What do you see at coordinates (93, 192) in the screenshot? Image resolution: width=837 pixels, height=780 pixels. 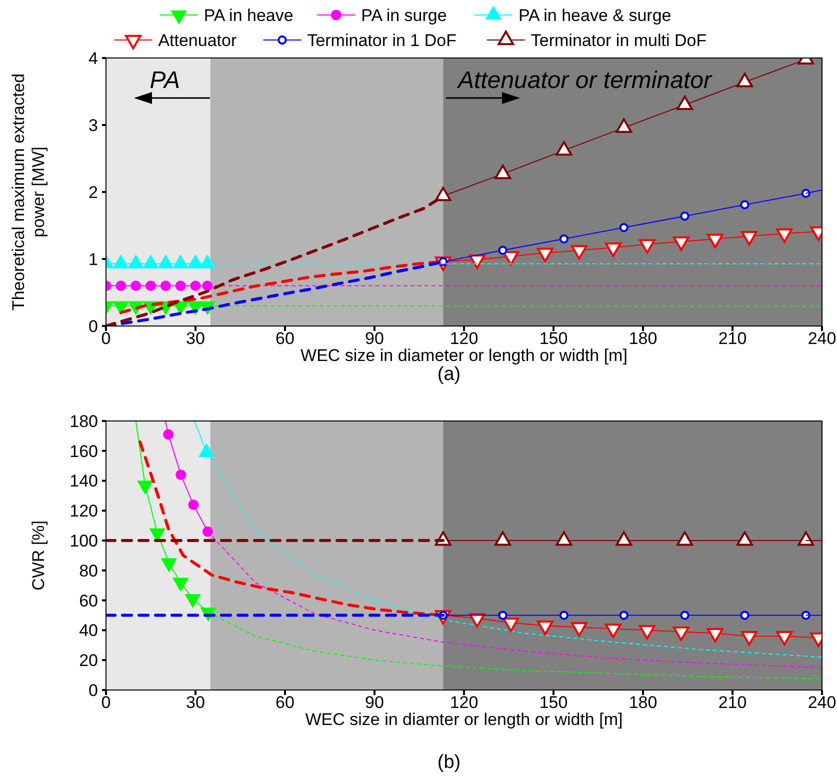 I see `y-tick-label: 2` at bounding box center [93, 192].